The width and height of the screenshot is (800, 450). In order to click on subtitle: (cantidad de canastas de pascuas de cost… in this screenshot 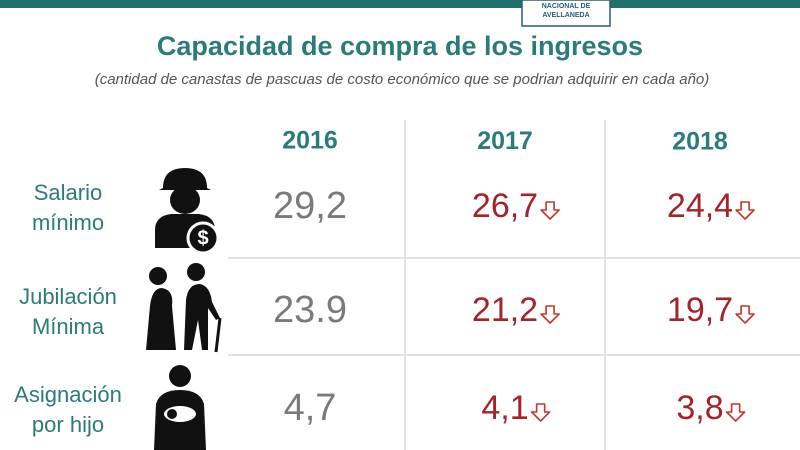, I will do `click(402, 79)`.